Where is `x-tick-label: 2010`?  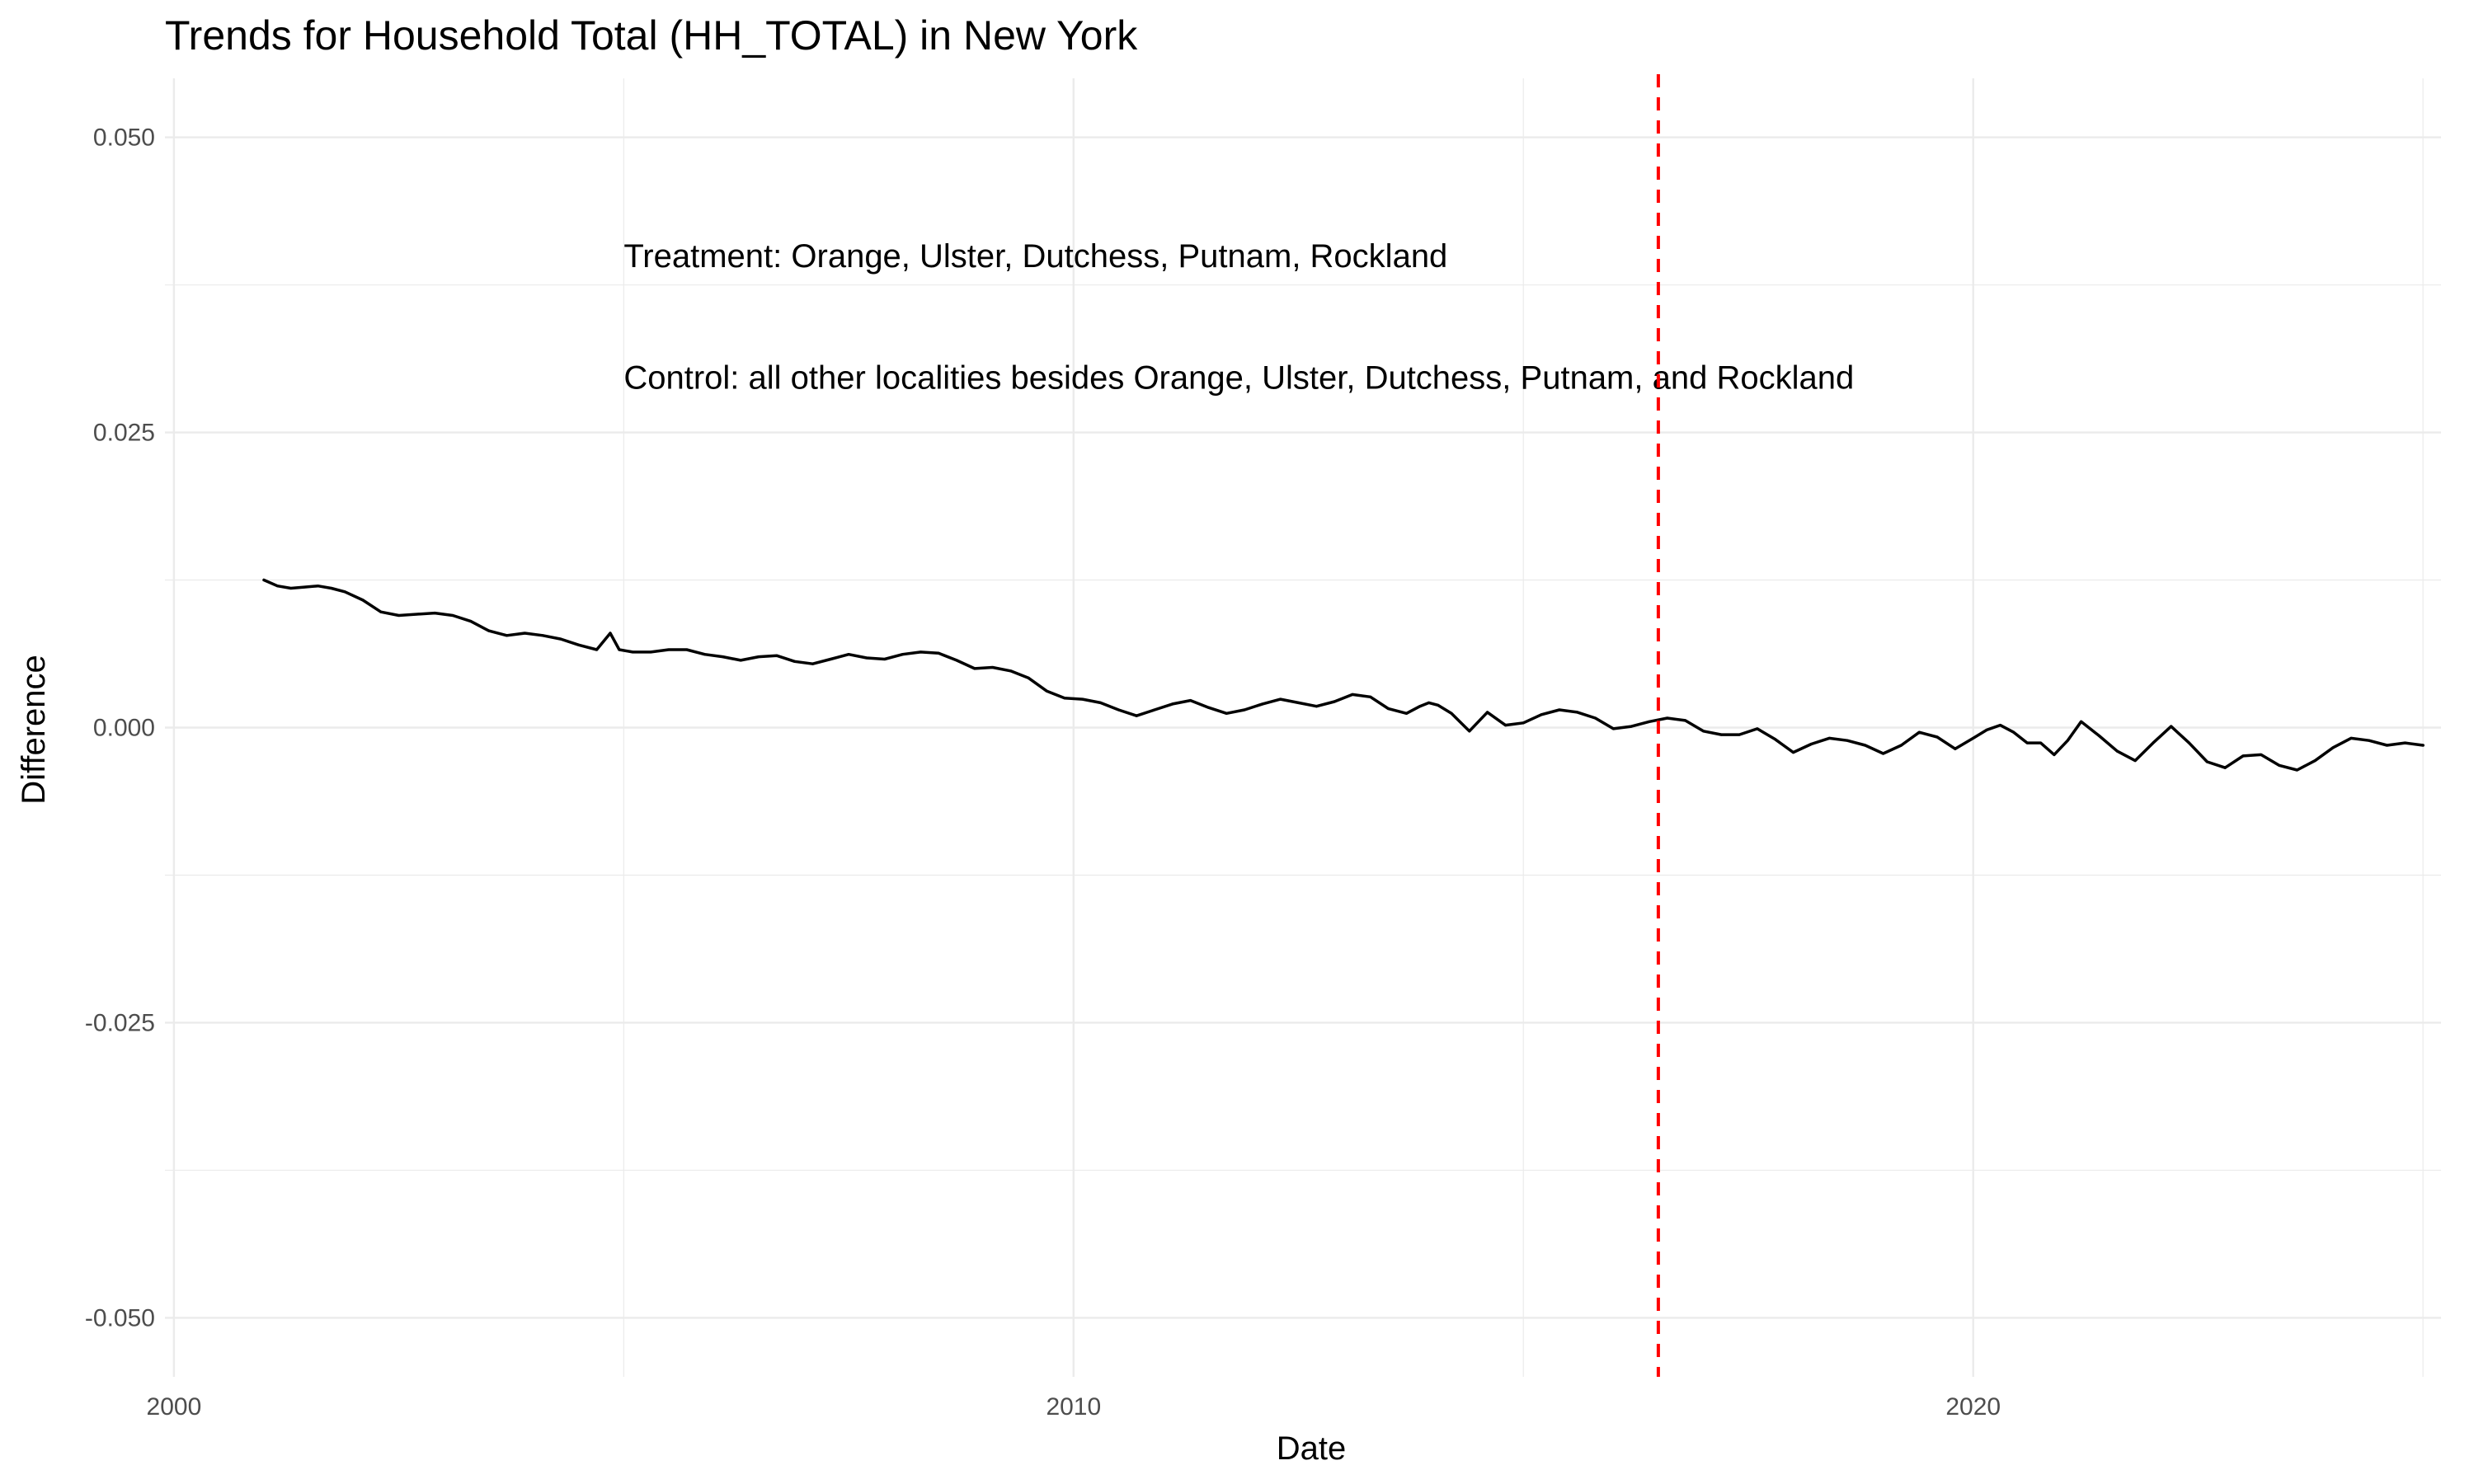 x-tick-label: 2010 is located at coordinates (1073, 1407).